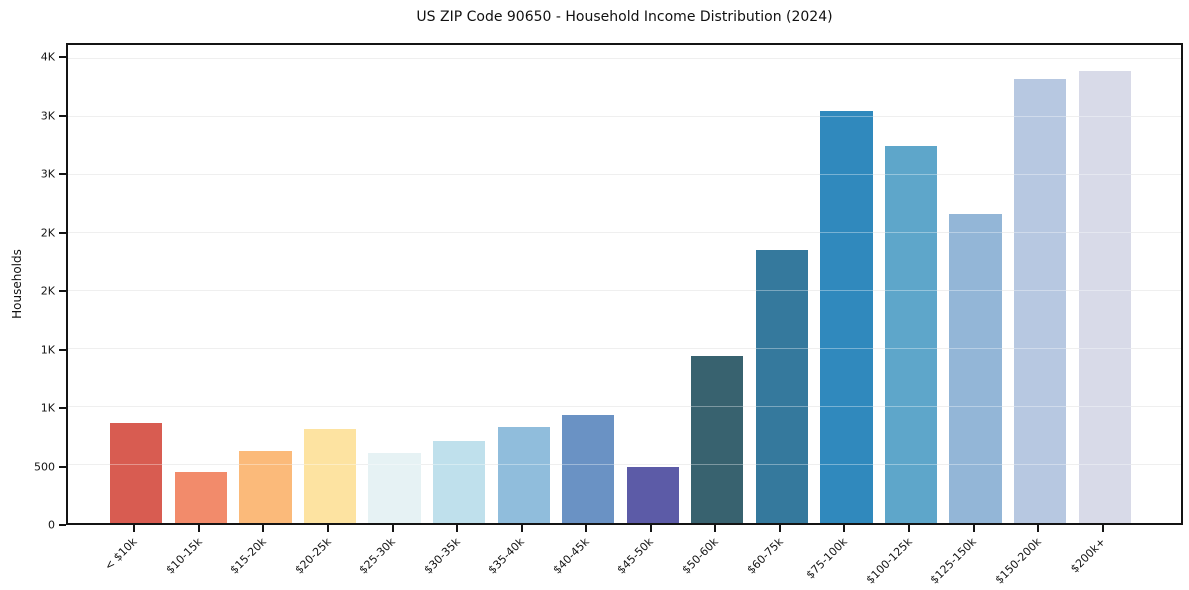 This screenshot has height=590, width=1189. What do you see at coordinates (765, 556) in the screenshot?
I see `x-tick-label: $60-75k` at bounding box center [765, 556].